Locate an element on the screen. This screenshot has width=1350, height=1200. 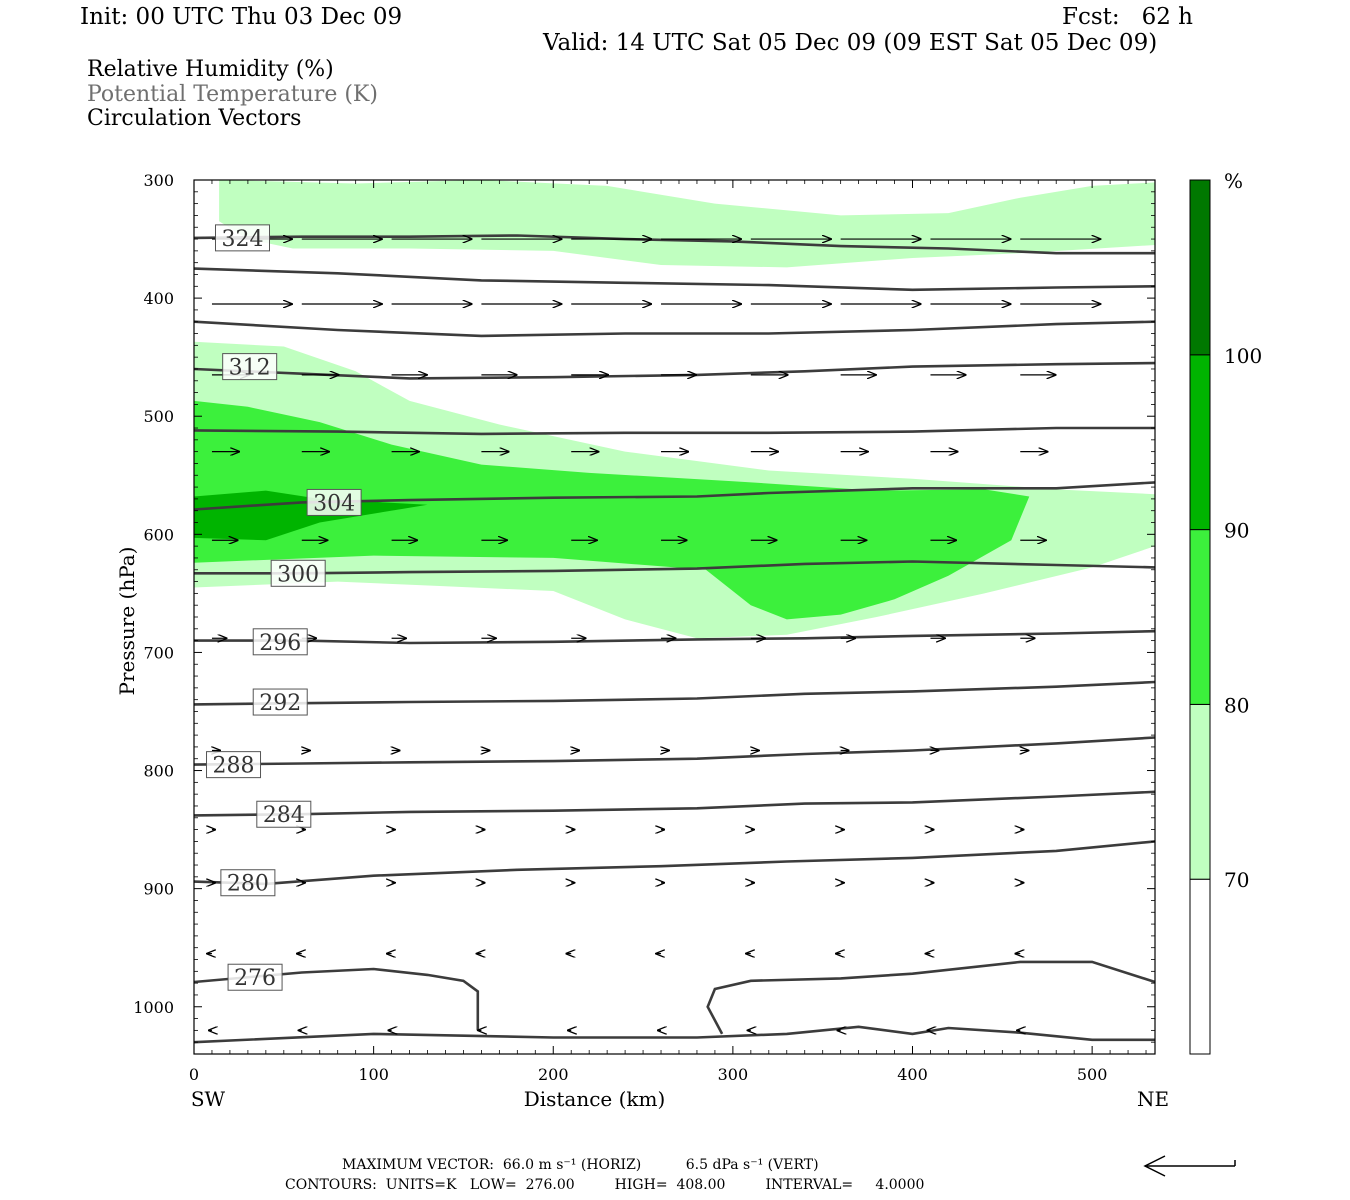
contour-label: 324 is located at coordinates (242, 239).